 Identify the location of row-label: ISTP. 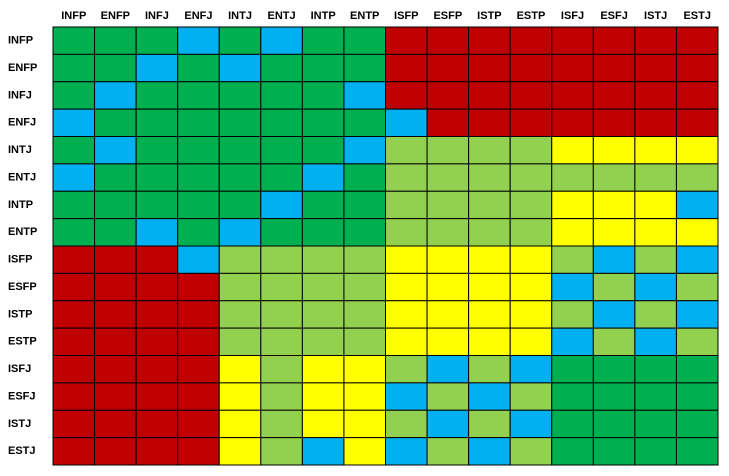
(20, 314).